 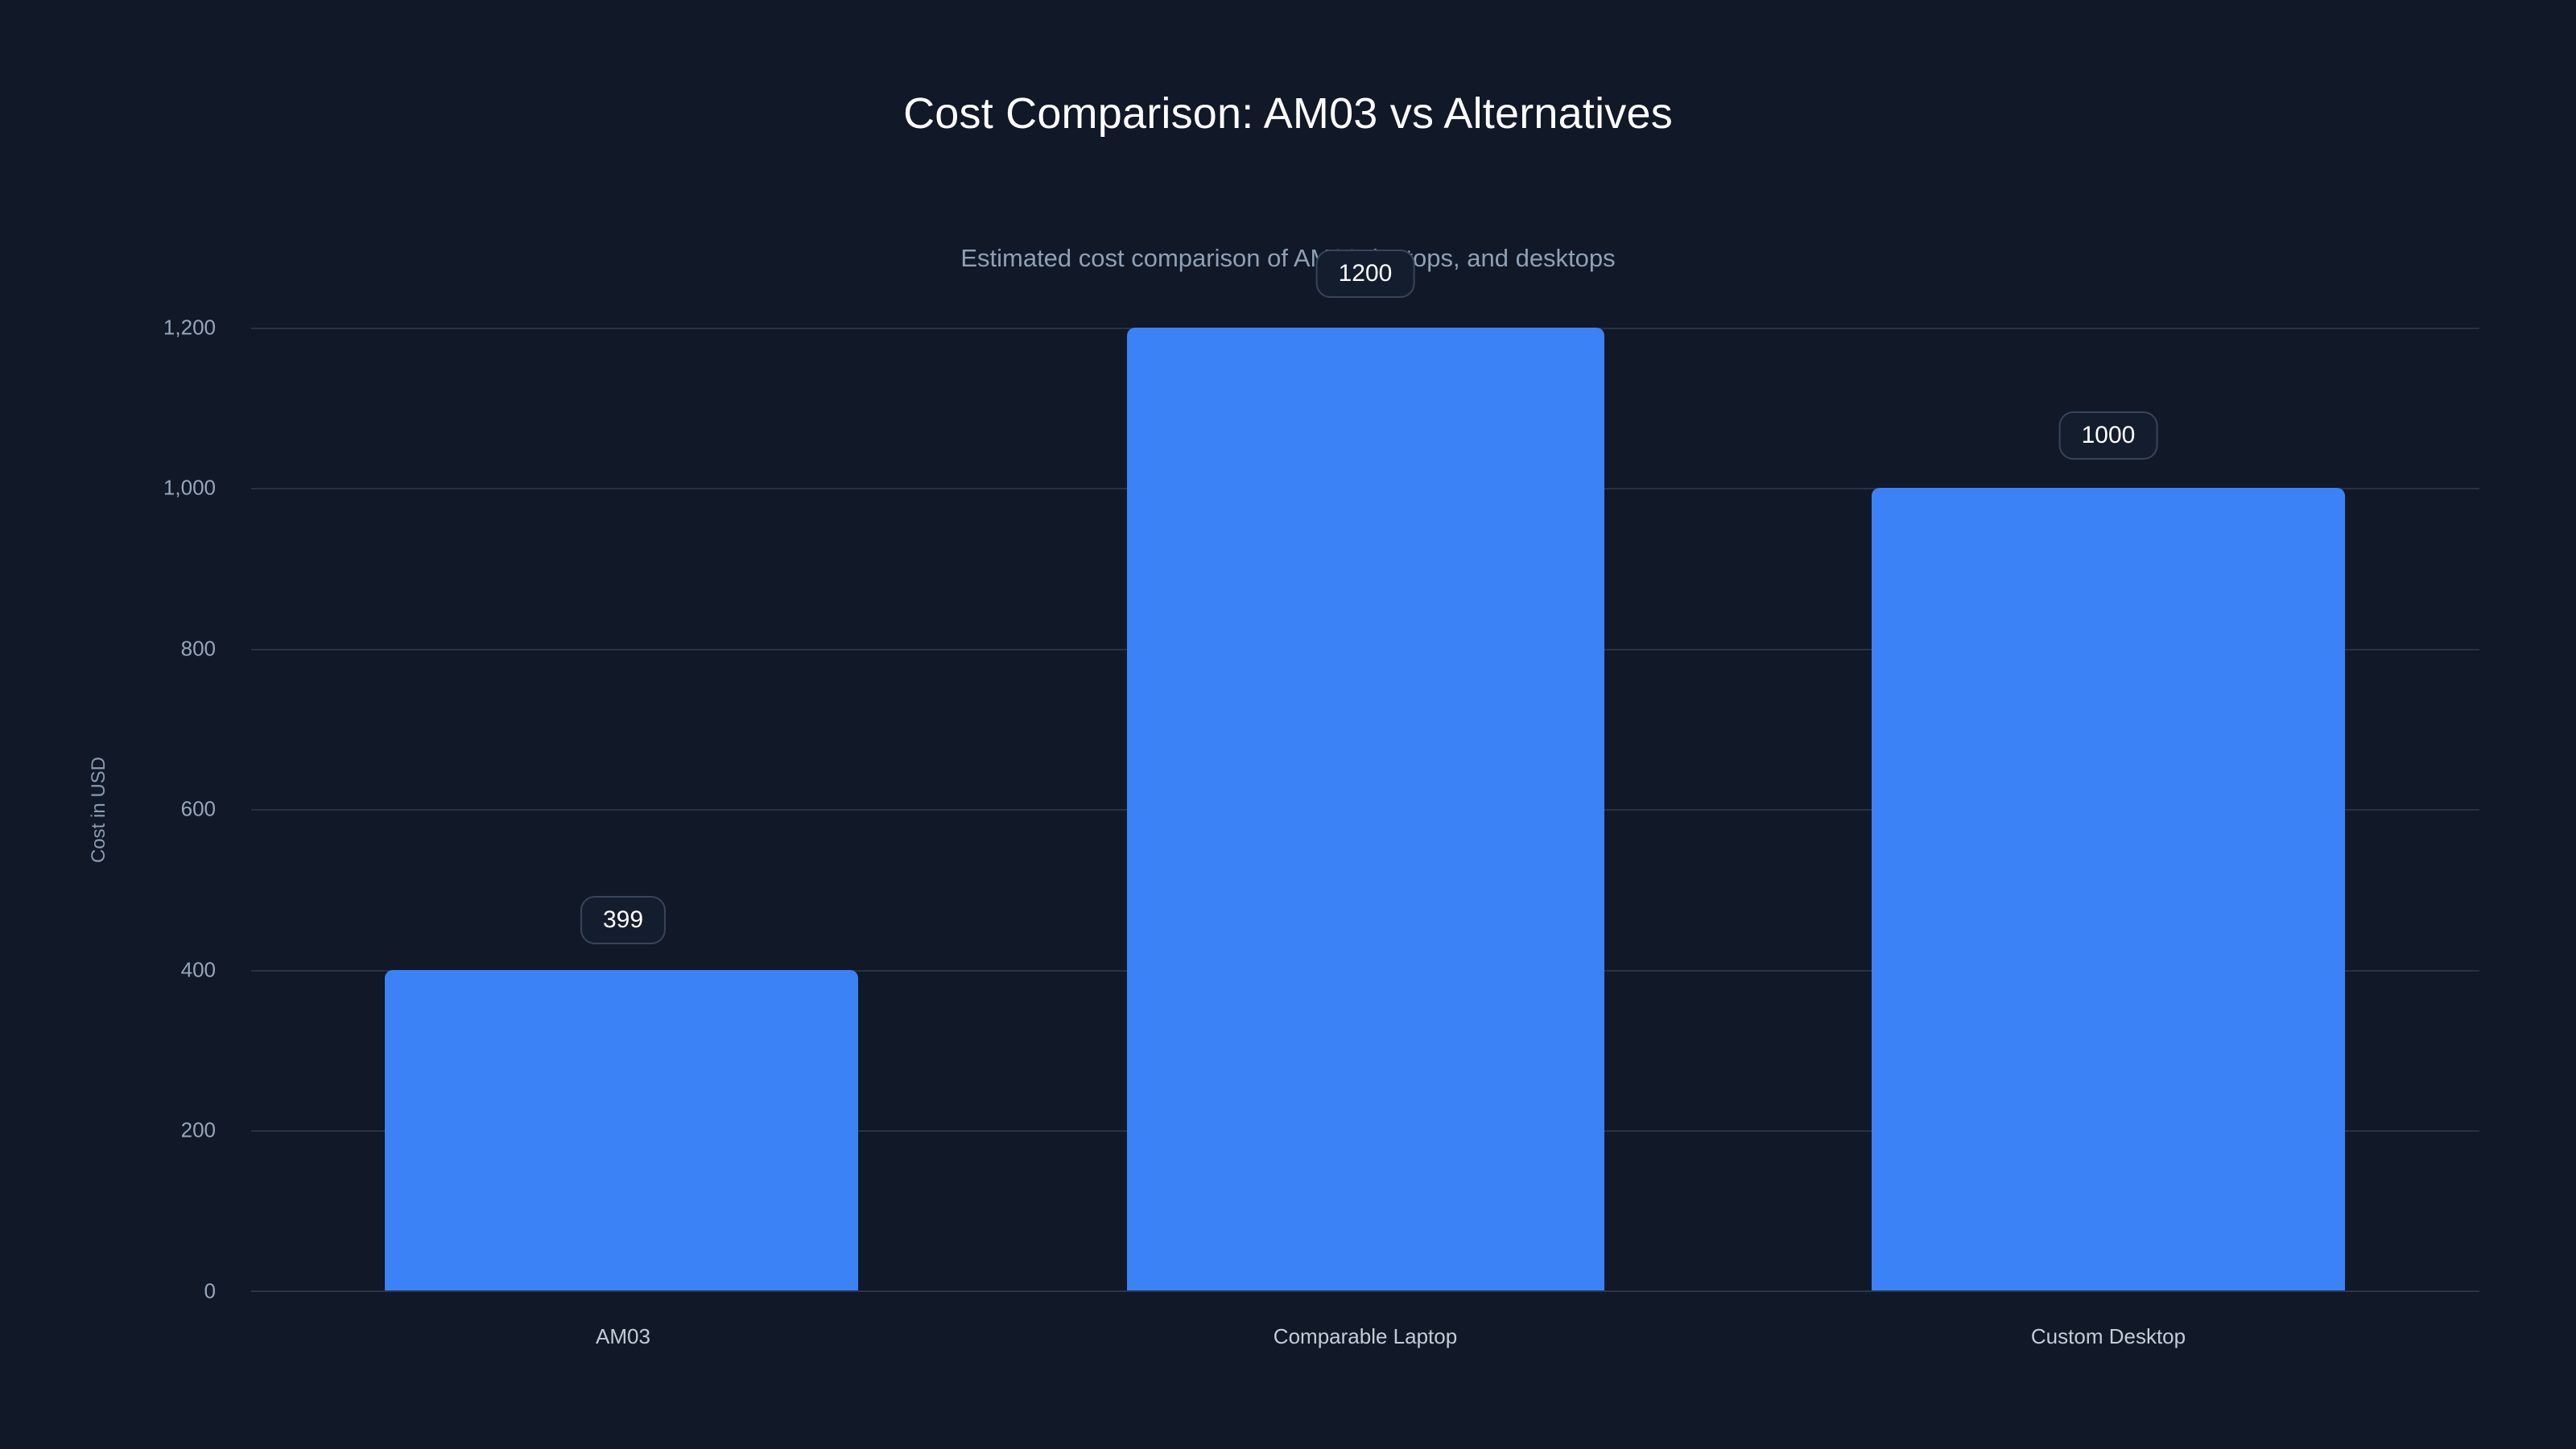 I want to click on value-badge-comparable-laptop: 1200, so click(x=1365, y=274).